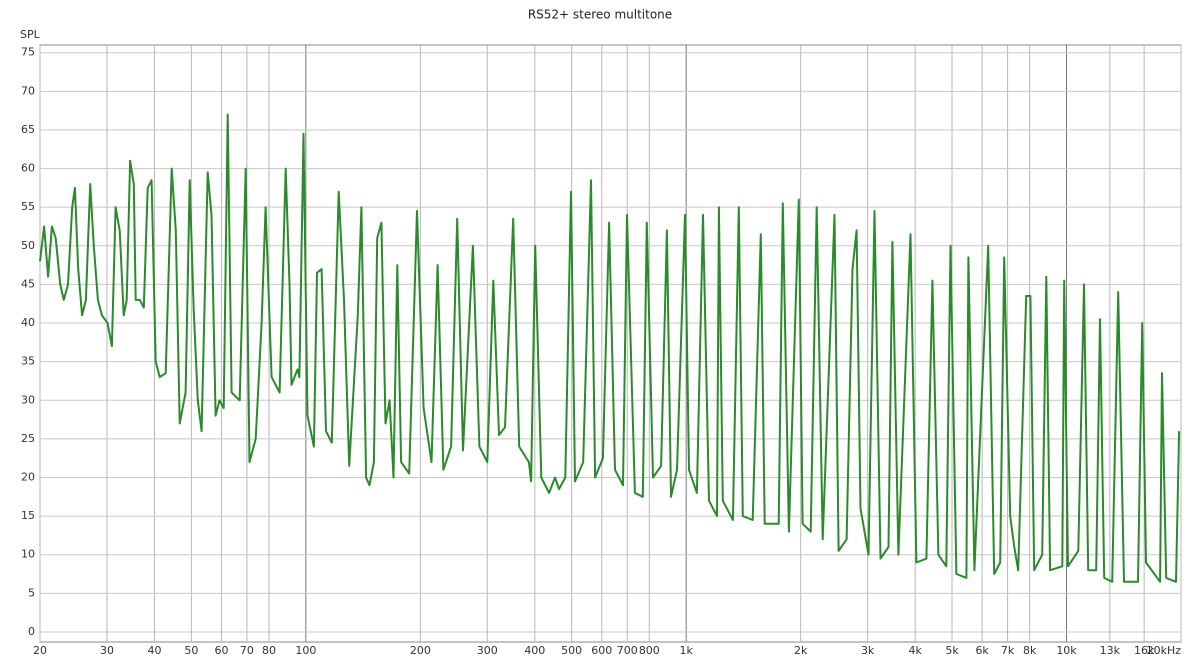 Image resolution: width=1200 pixels, height=663 pixels. Describe the element at coordinates (305, 650) in the screenshot. I see `x-tick-label: 100` at that location.